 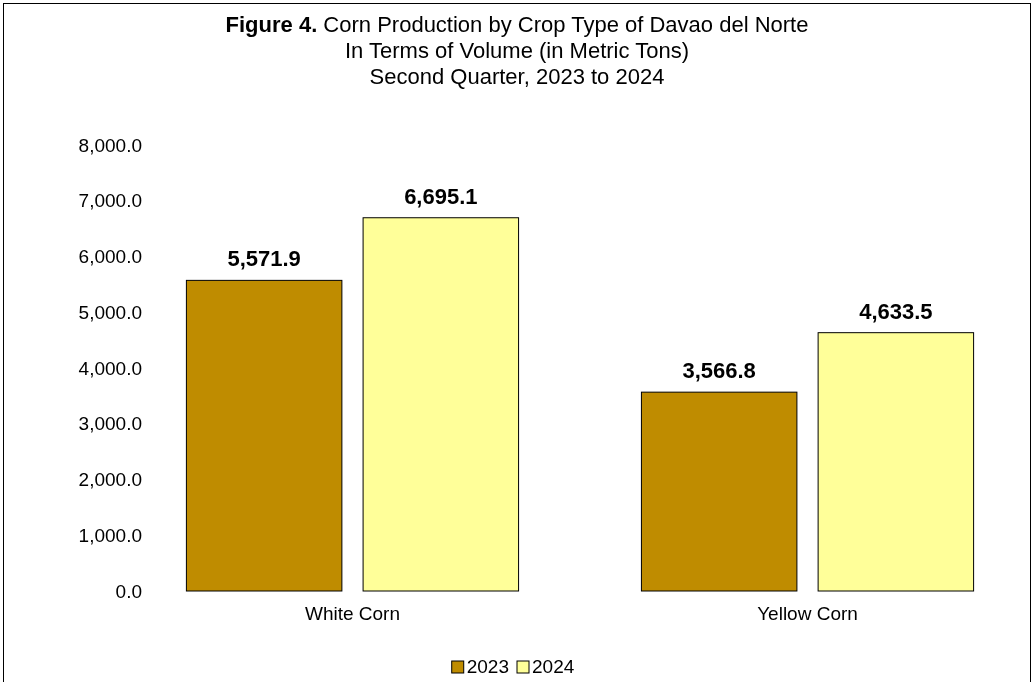 What do you see at coordinates (264, 259) in the screenshot?
I see `text: 5,571.9` at bounding box center [264, 259].